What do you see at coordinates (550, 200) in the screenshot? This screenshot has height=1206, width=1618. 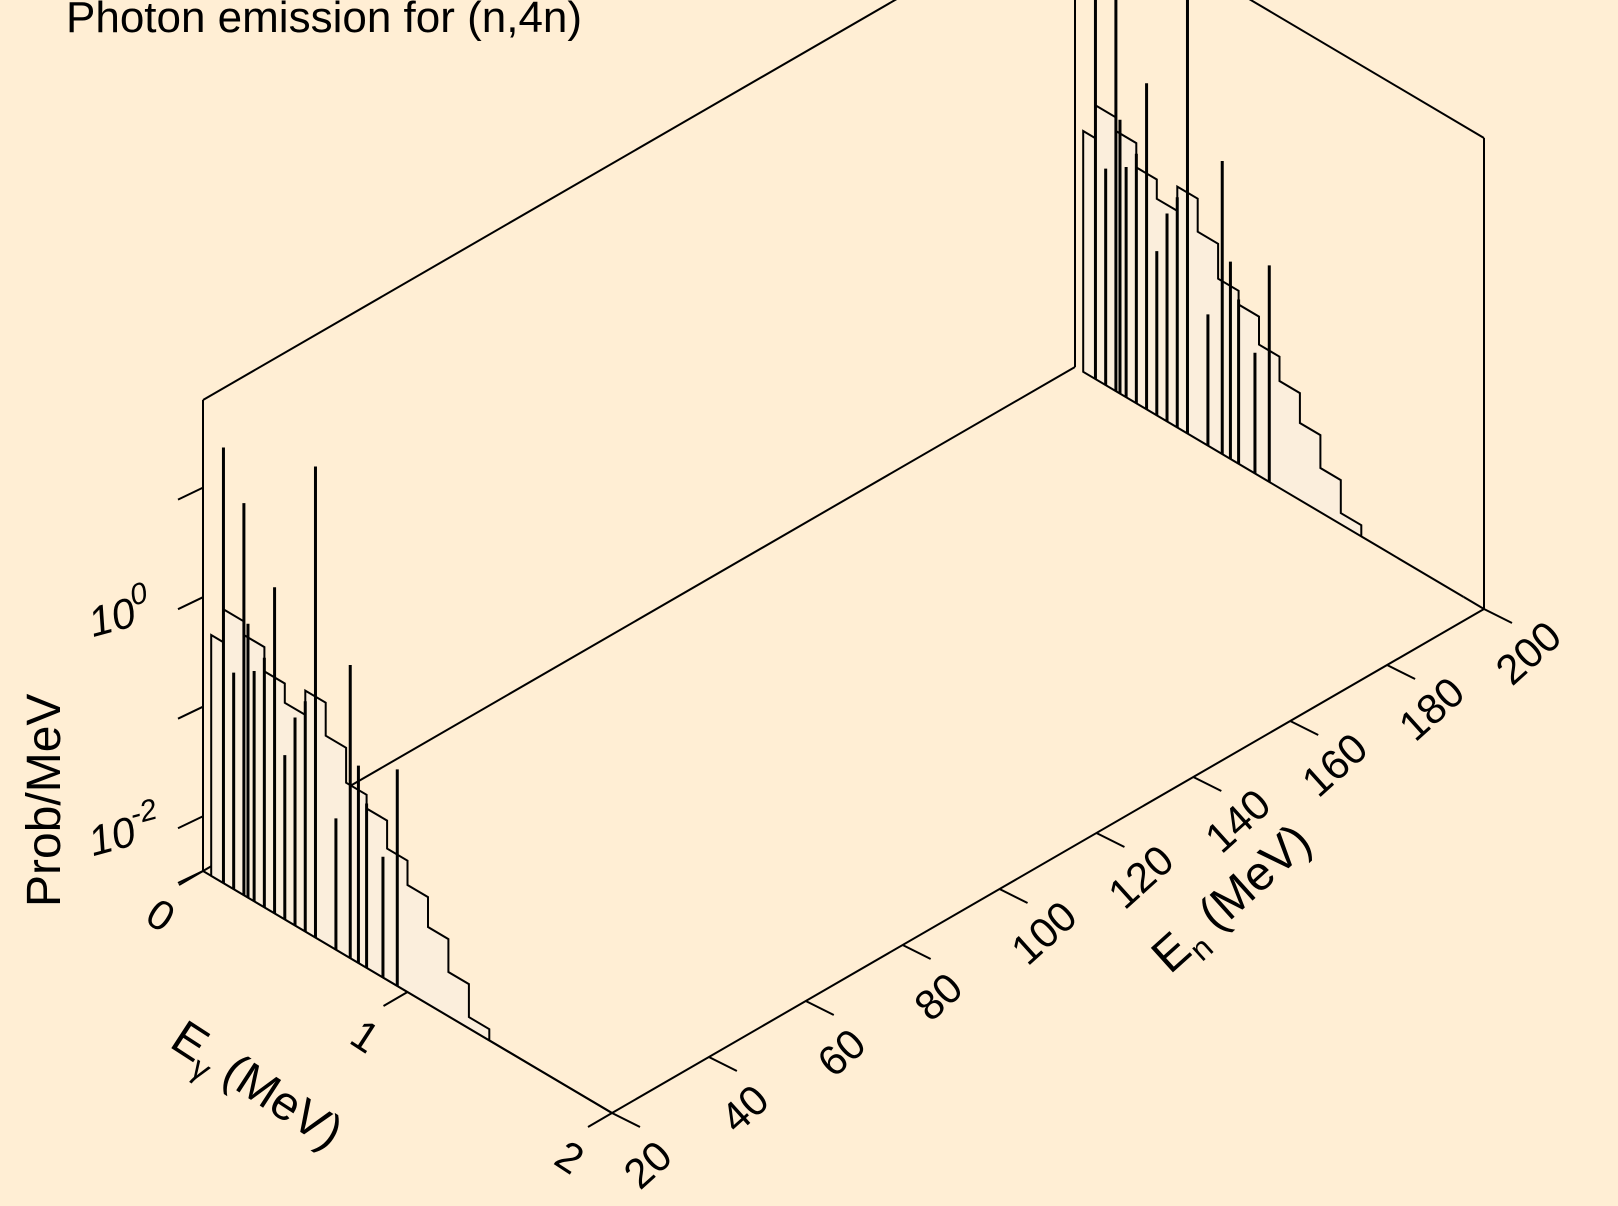 I see `frame-edge-top-back` at bounding box center [550, 200].